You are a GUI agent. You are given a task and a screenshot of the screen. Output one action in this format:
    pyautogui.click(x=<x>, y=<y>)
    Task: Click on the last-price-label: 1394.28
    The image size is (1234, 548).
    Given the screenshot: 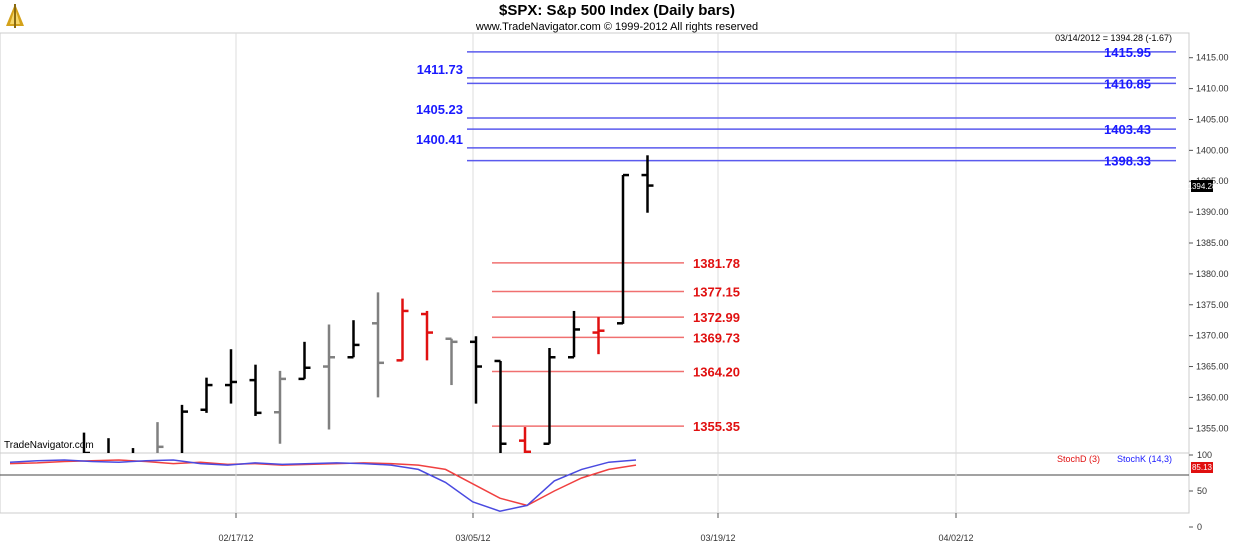 What is the action you would take?
    pyautogui.click(x=1202, y=186)
    